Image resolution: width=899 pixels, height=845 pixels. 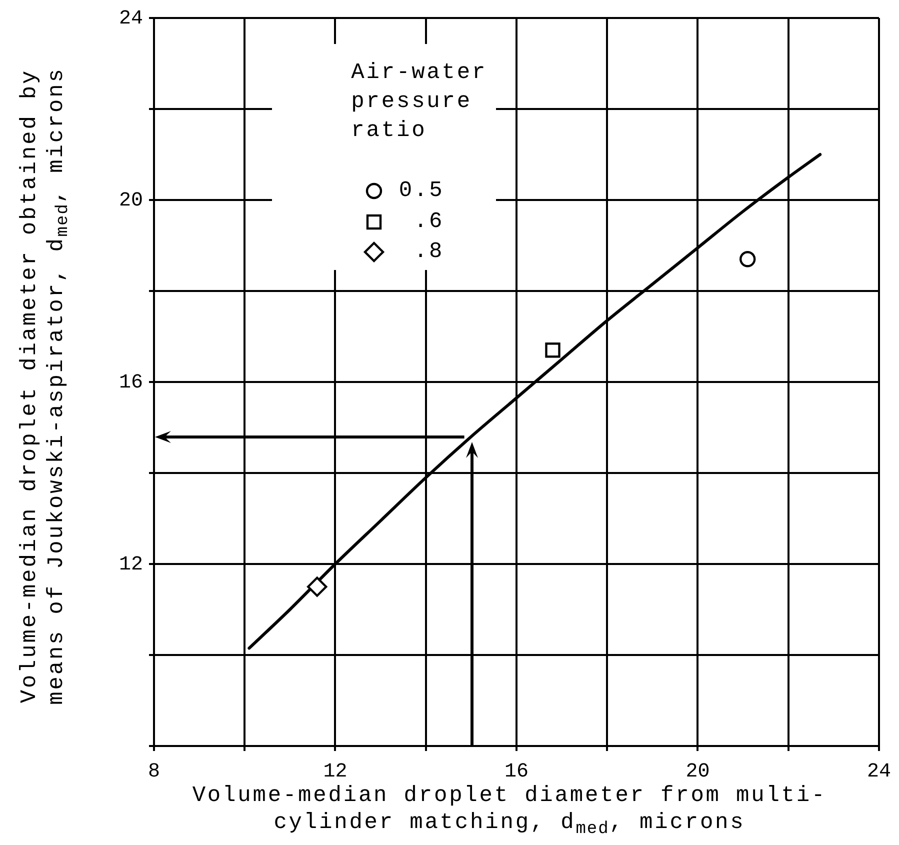 I want to click on x-tick-label: 12, so click(x=335, y=772).